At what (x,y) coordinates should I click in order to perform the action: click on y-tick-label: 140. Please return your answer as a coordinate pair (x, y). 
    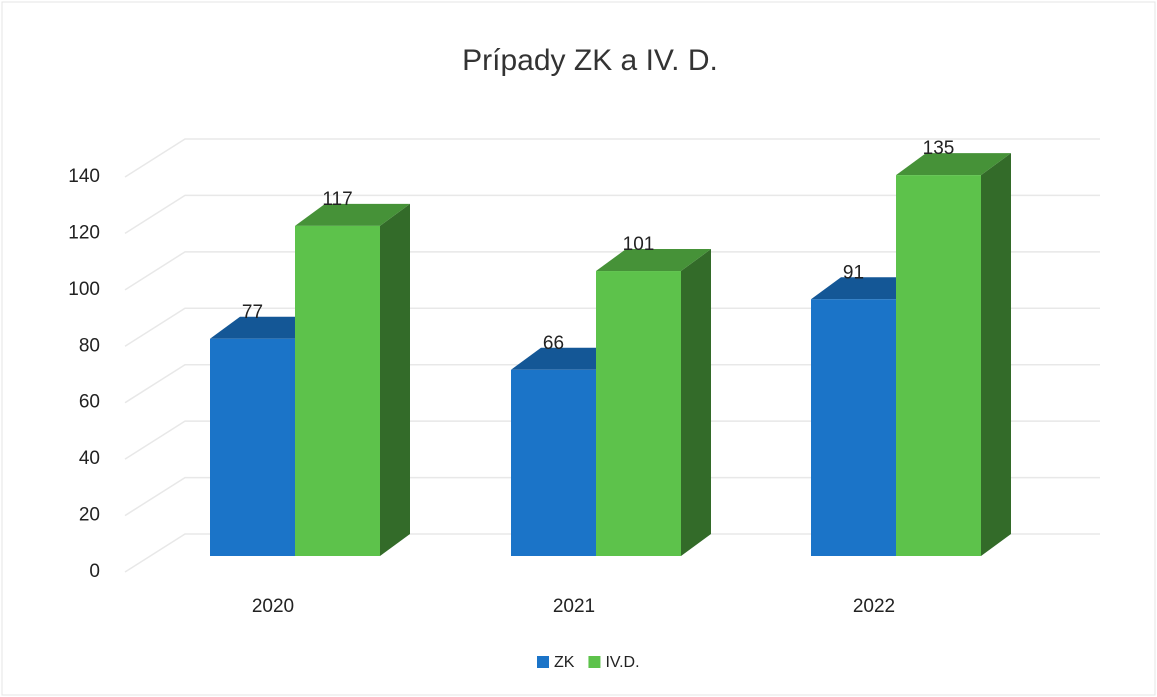
    Looking at the image, I should click on (84, 176).